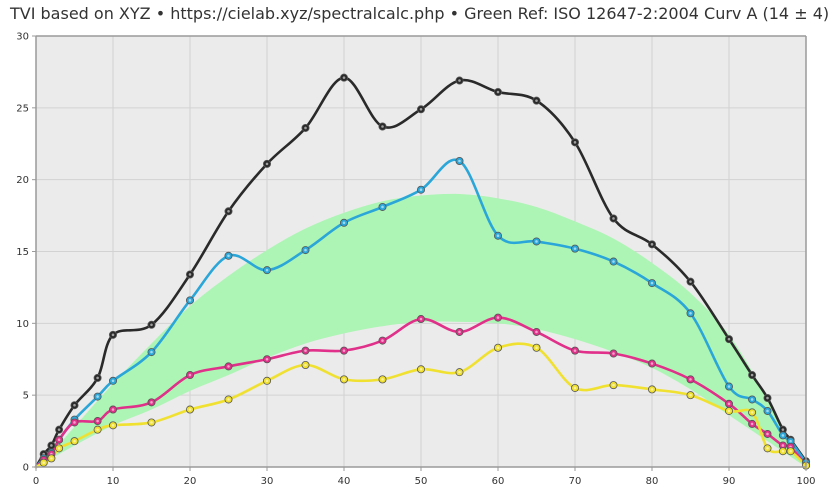  Describe the element at coordinates (113, 481) in the screenshot. I see `x-tick-label: 10` at that location.